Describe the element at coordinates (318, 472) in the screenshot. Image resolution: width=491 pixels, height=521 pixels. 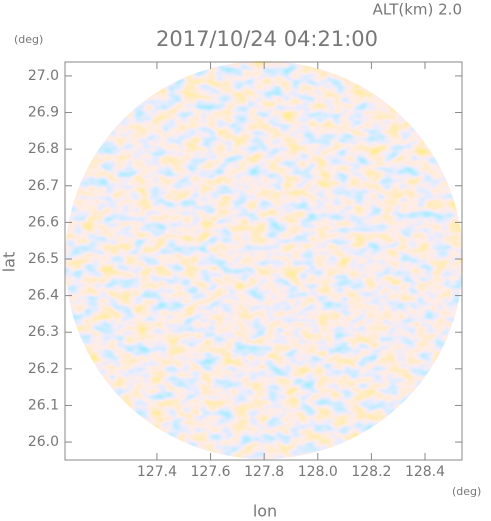
I see `x-tick-label: 128.0` at that location.